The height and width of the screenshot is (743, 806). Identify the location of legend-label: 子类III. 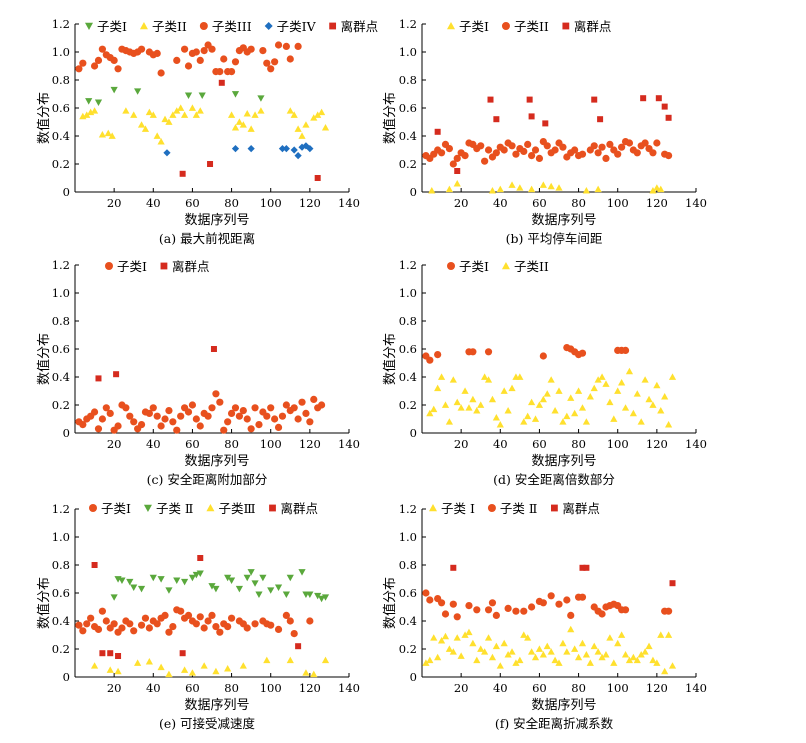
(232, 26).